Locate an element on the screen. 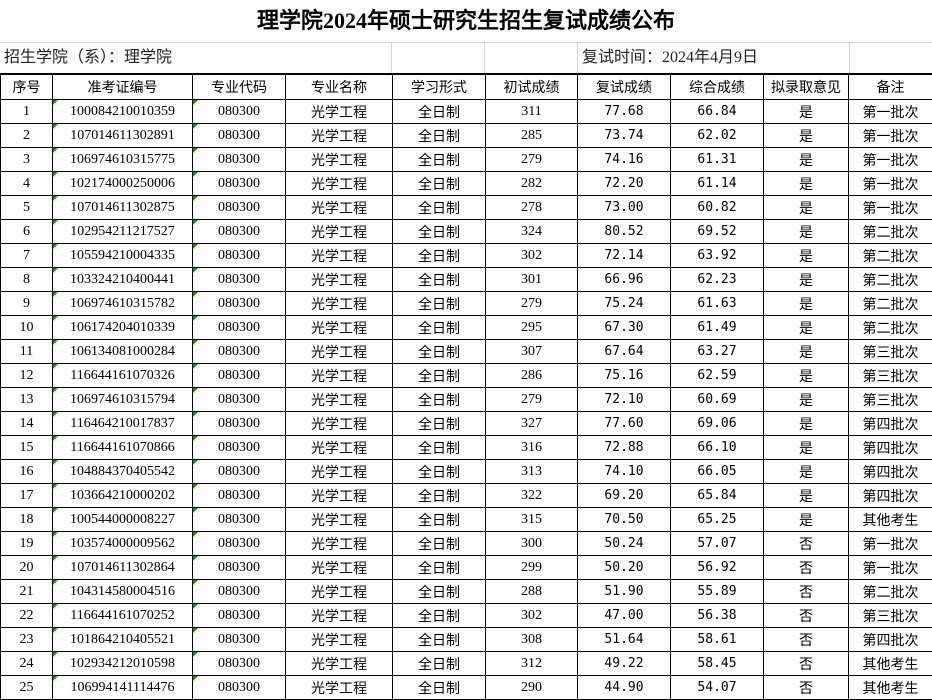 This screenshot has width=932, height=700. cell-prelim-score: 290 is located at coordinates (532, 688).